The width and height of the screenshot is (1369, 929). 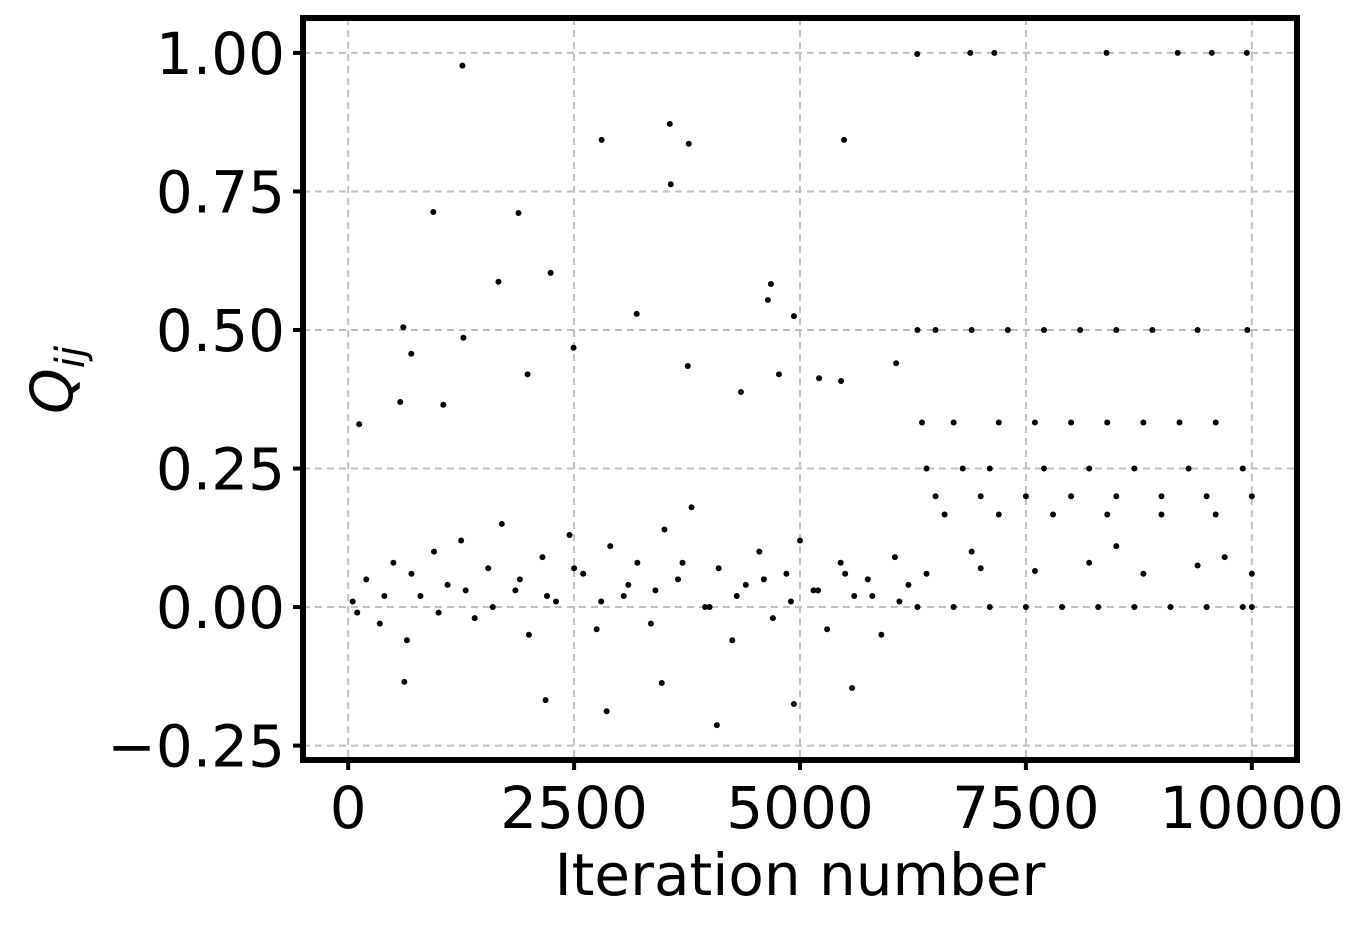 I want to click on x-tick-label: 0, so click(x=348, y=808).